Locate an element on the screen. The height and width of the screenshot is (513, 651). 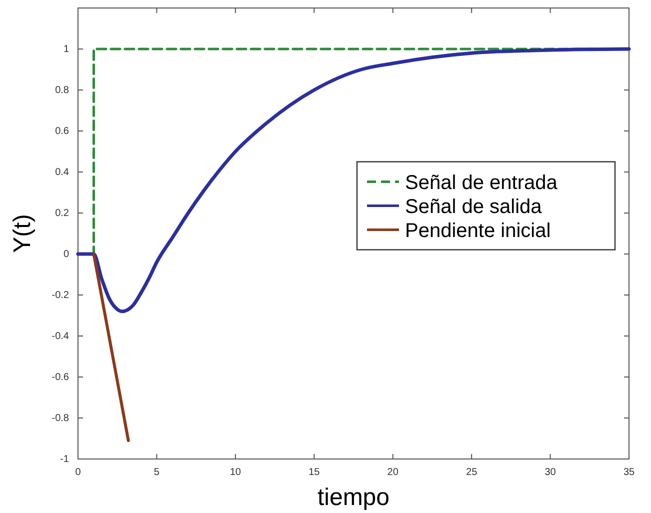
y-tick-label: 1 is located at coordinates (66, 50).